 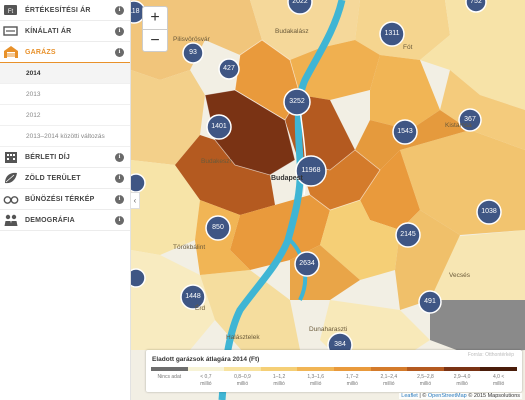 What do you see at coordinates (292, 31) in the screenshot?
I see `place-label: Budakalász` at bounding box center [292, 31].